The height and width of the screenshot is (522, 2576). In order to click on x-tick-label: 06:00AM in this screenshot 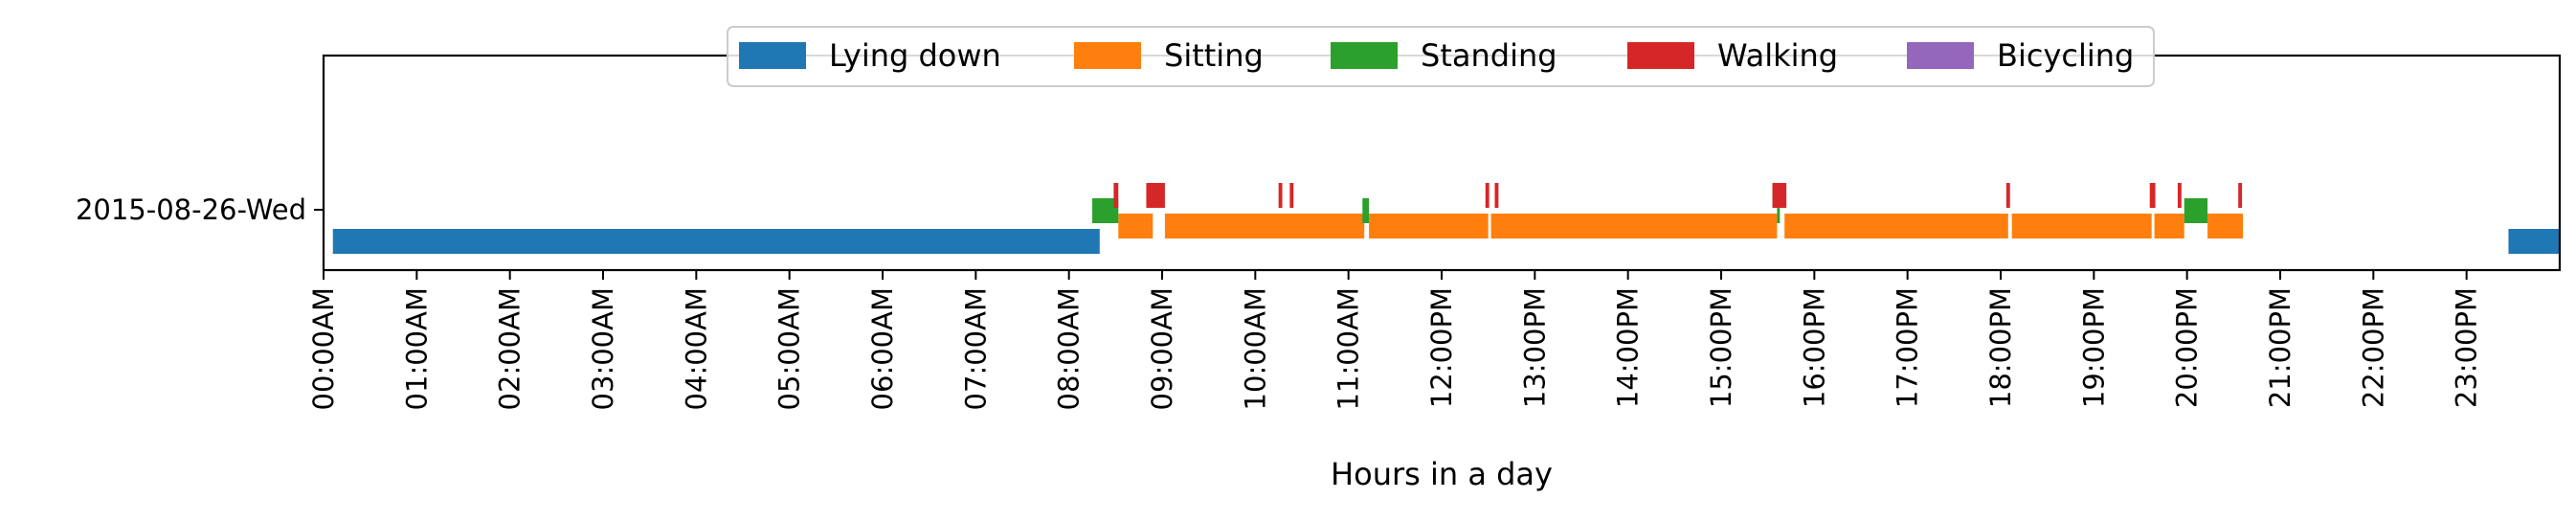, I will do `click(882, 348)`.